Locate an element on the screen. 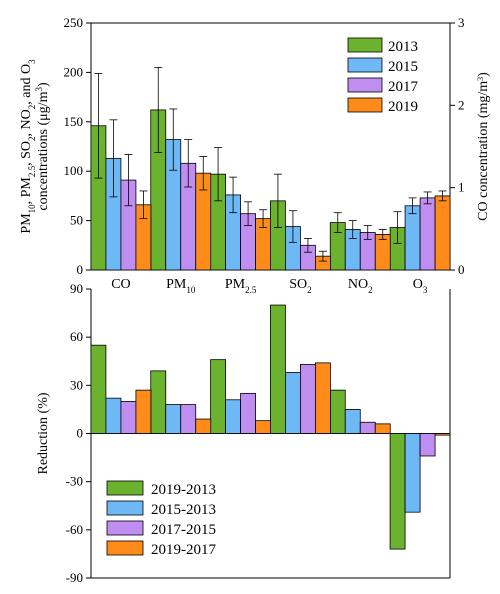 Image resolution: width=500 pixels, height=594 pixels. bottom-legend-label-2019-2017: 2019-2017 is located at coordinates (183, 550).